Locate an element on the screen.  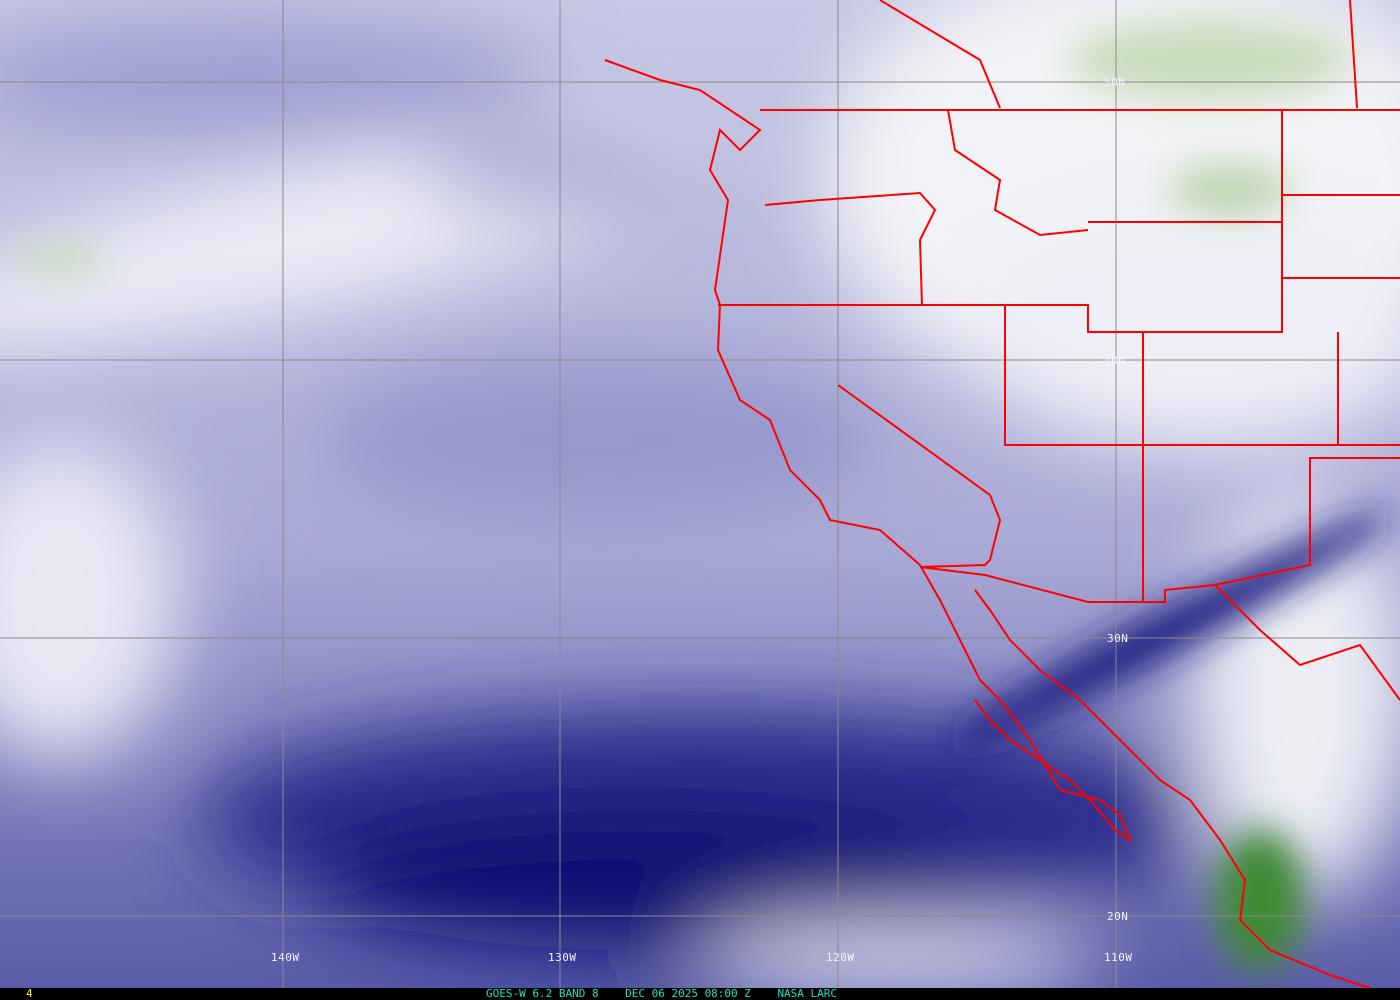
datetime-label: DEC 06 2025 08:00 Z is located at coordinates (688, 993).